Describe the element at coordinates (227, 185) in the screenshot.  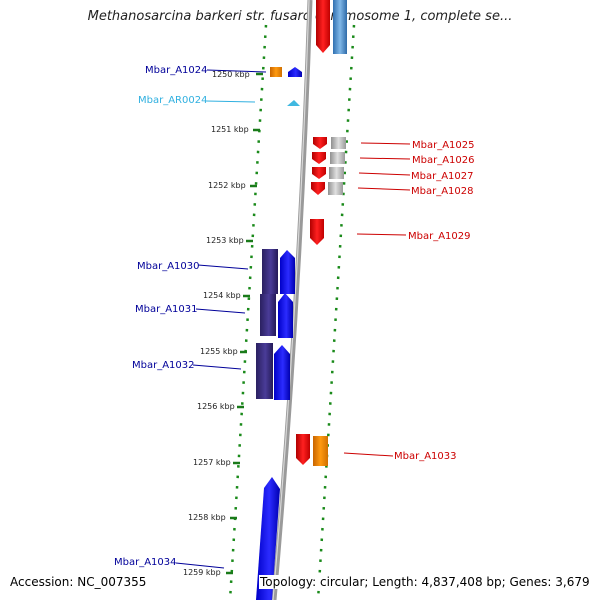
I see `position-label: 1252 kbp` at that location.